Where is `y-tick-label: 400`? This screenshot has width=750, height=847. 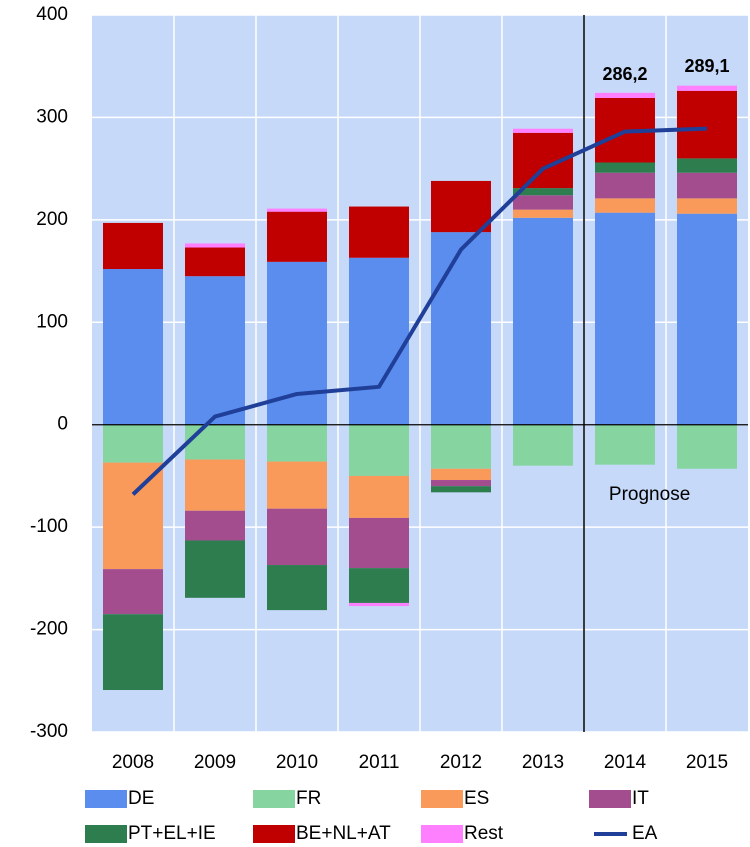 y-tick-label: 400 is located at coordinates (52, 14).